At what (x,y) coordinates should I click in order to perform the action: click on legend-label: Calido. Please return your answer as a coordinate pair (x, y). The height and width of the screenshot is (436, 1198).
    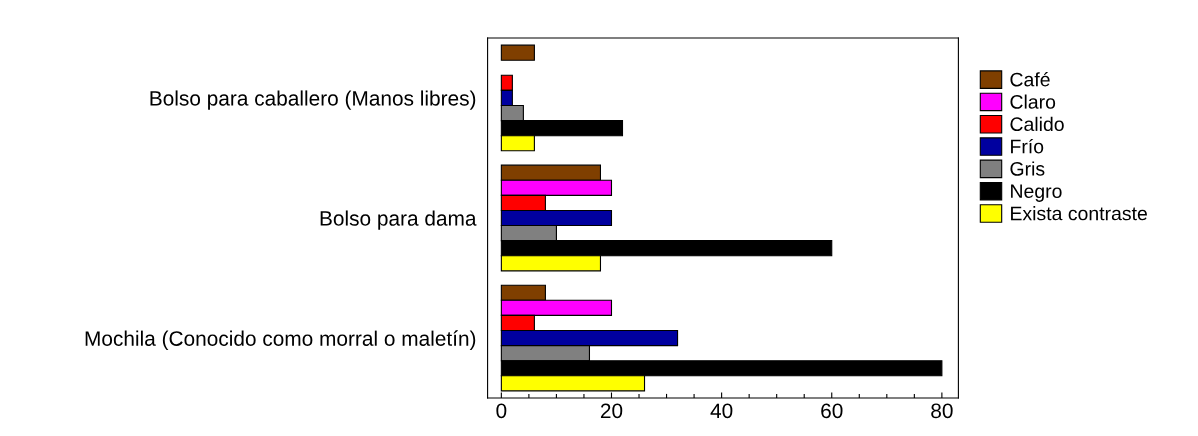
    Looking at the image, I should click on (1037, 124).